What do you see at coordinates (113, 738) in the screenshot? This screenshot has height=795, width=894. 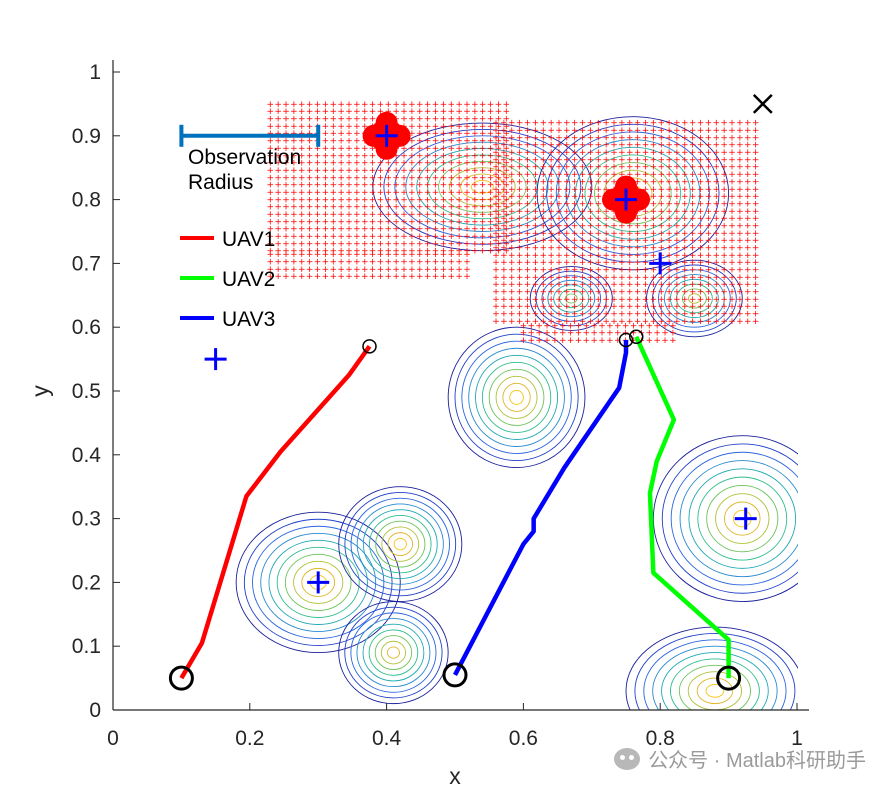 I see `x-tick-label: 0` at bounding box center [113, 738].